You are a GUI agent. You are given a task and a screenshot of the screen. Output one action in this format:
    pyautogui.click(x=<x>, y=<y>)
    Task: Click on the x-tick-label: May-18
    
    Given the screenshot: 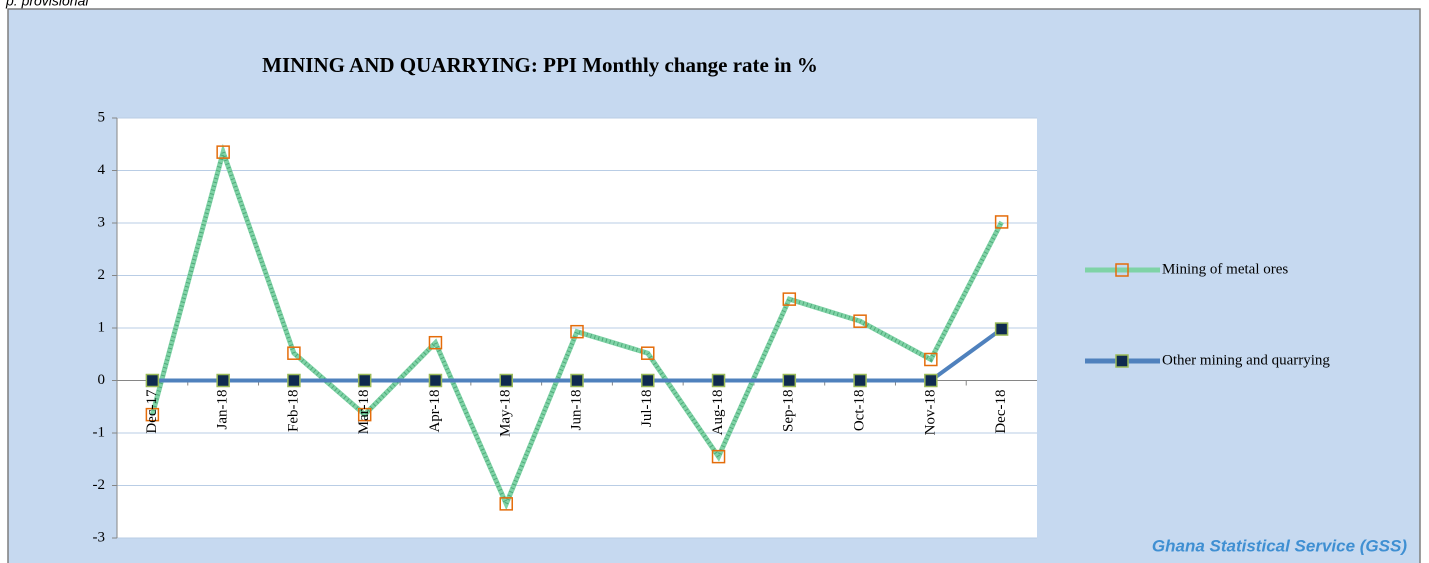 What is the action you would take?
    pyautogui.click(x=506, y=414)
    